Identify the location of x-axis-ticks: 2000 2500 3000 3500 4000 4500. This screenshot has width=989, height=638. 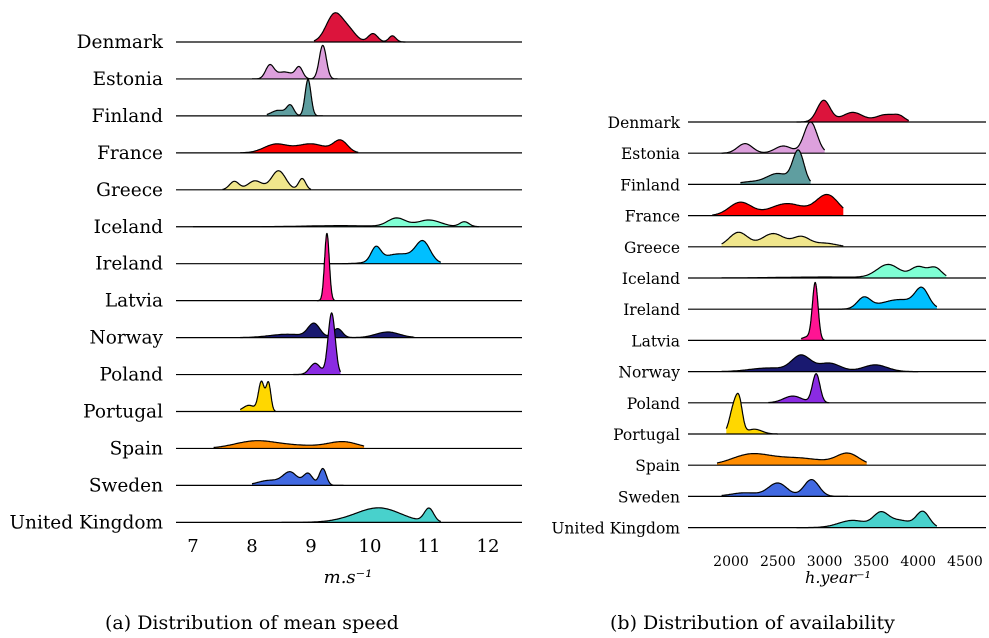
(848, 562).